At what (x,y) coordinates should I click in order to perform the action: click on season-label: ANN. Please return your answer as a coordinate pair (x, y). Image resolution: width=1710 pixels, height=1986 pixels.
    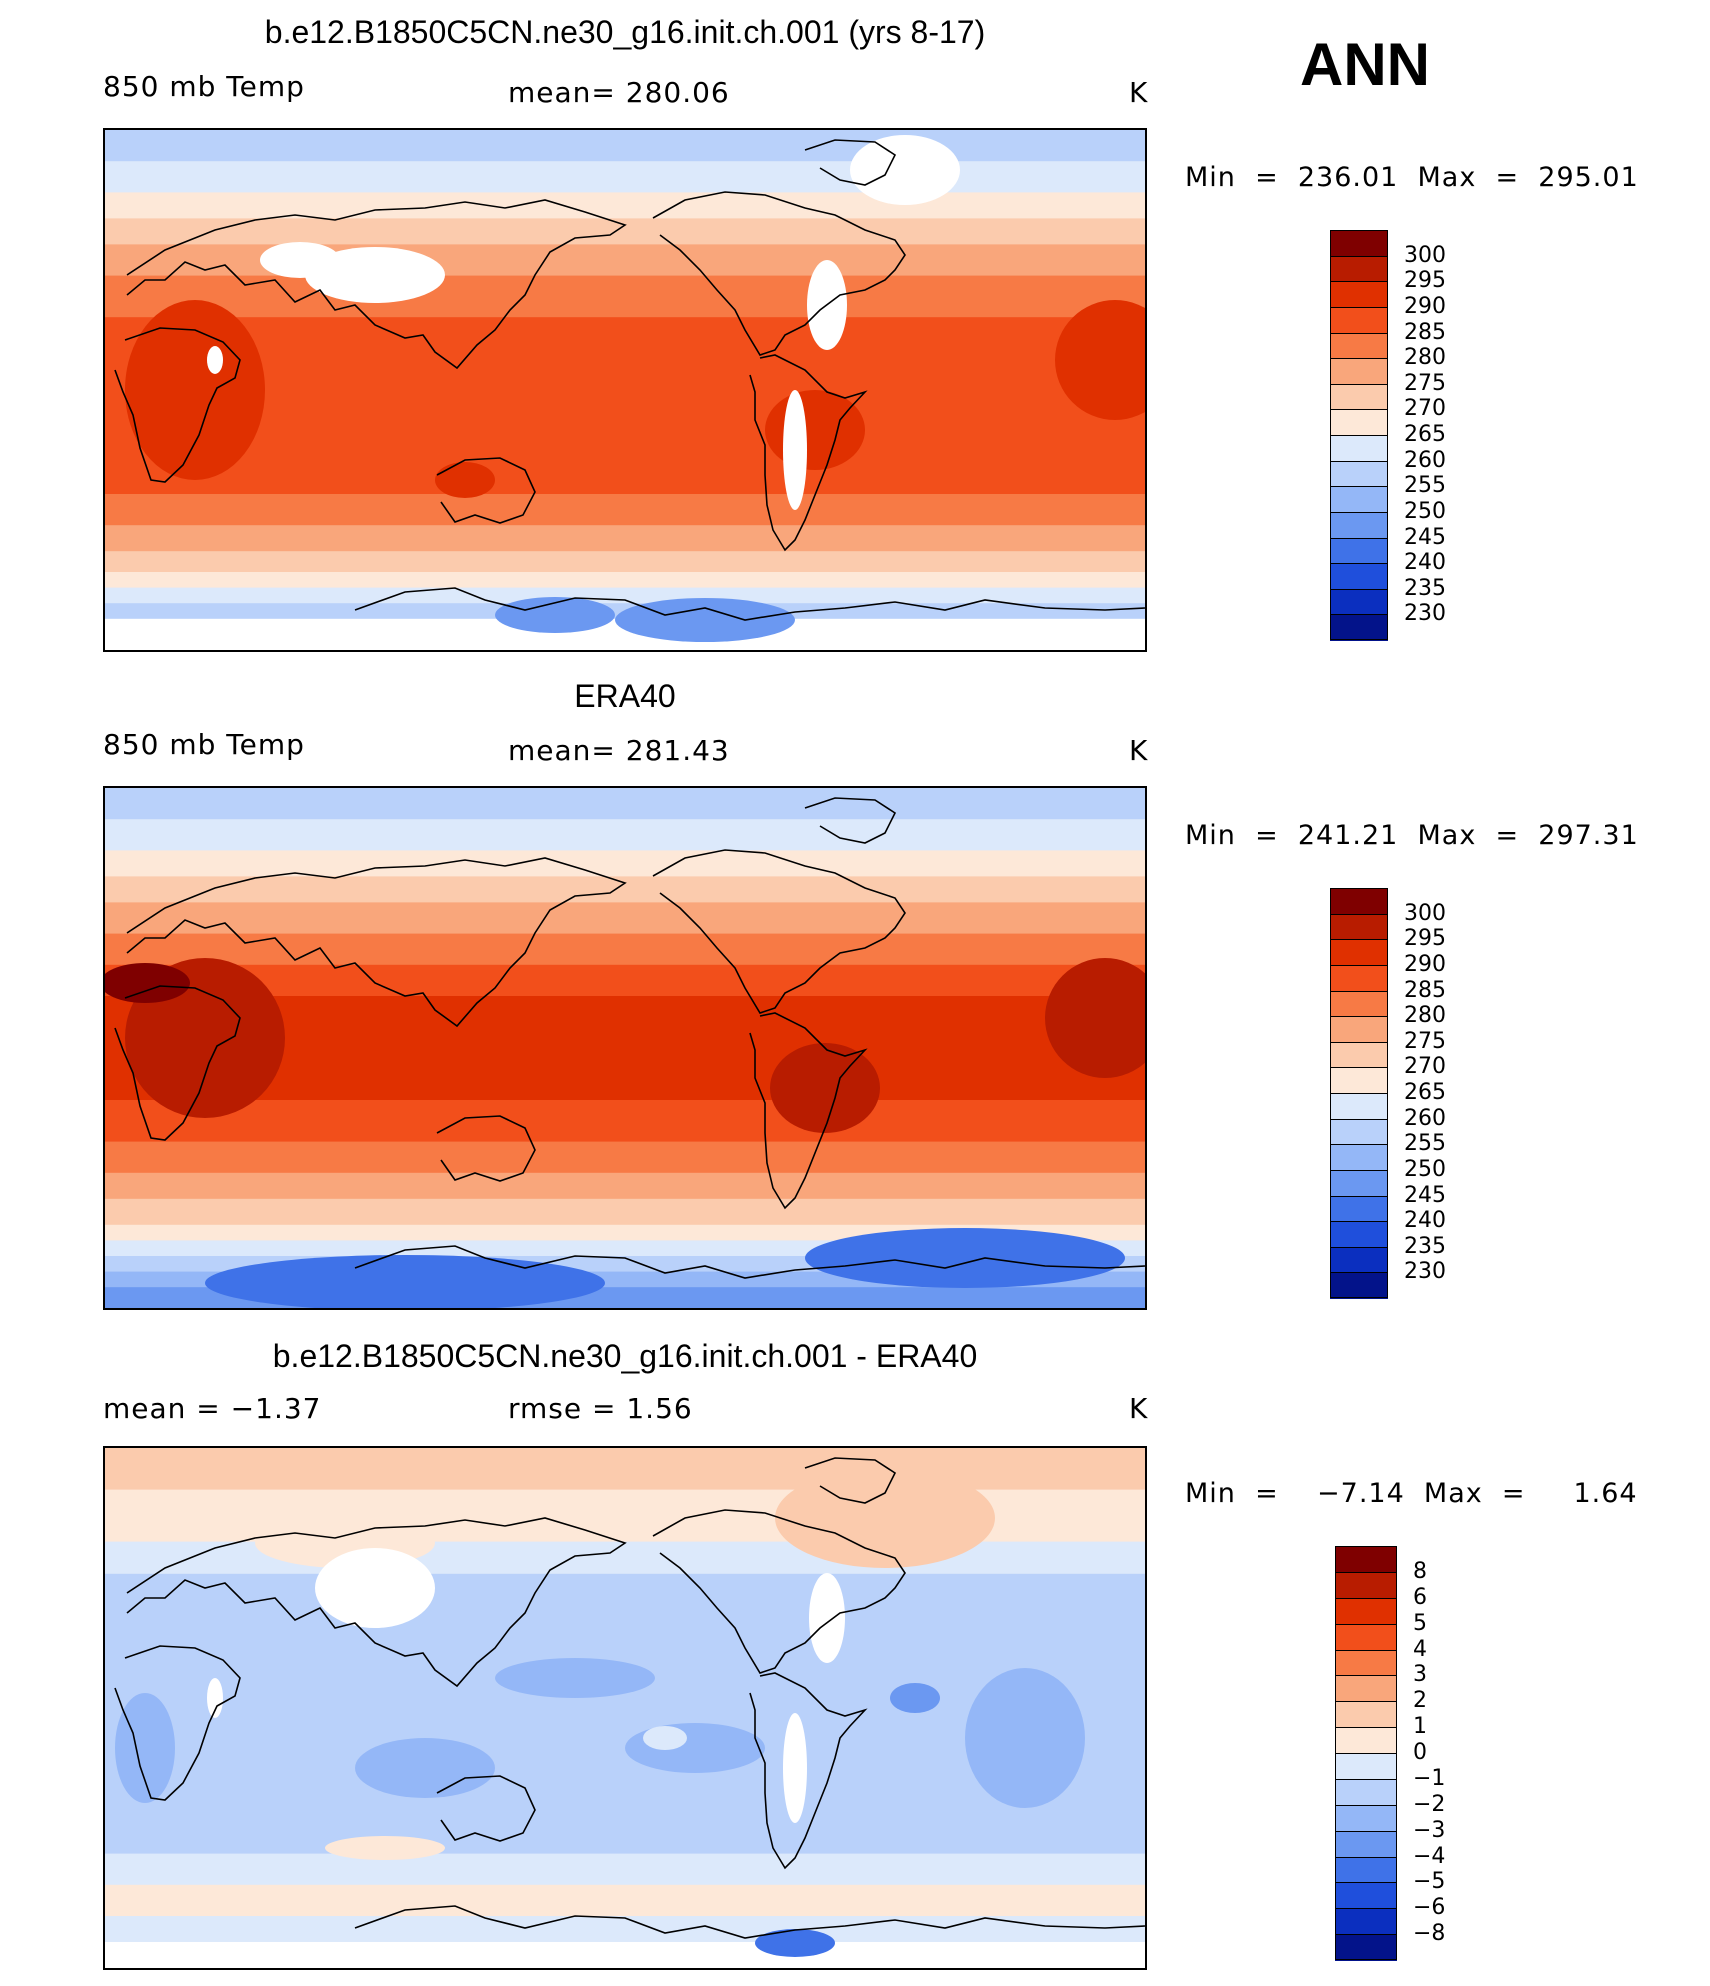
    Looking at the image, I should click on (1365, 64).